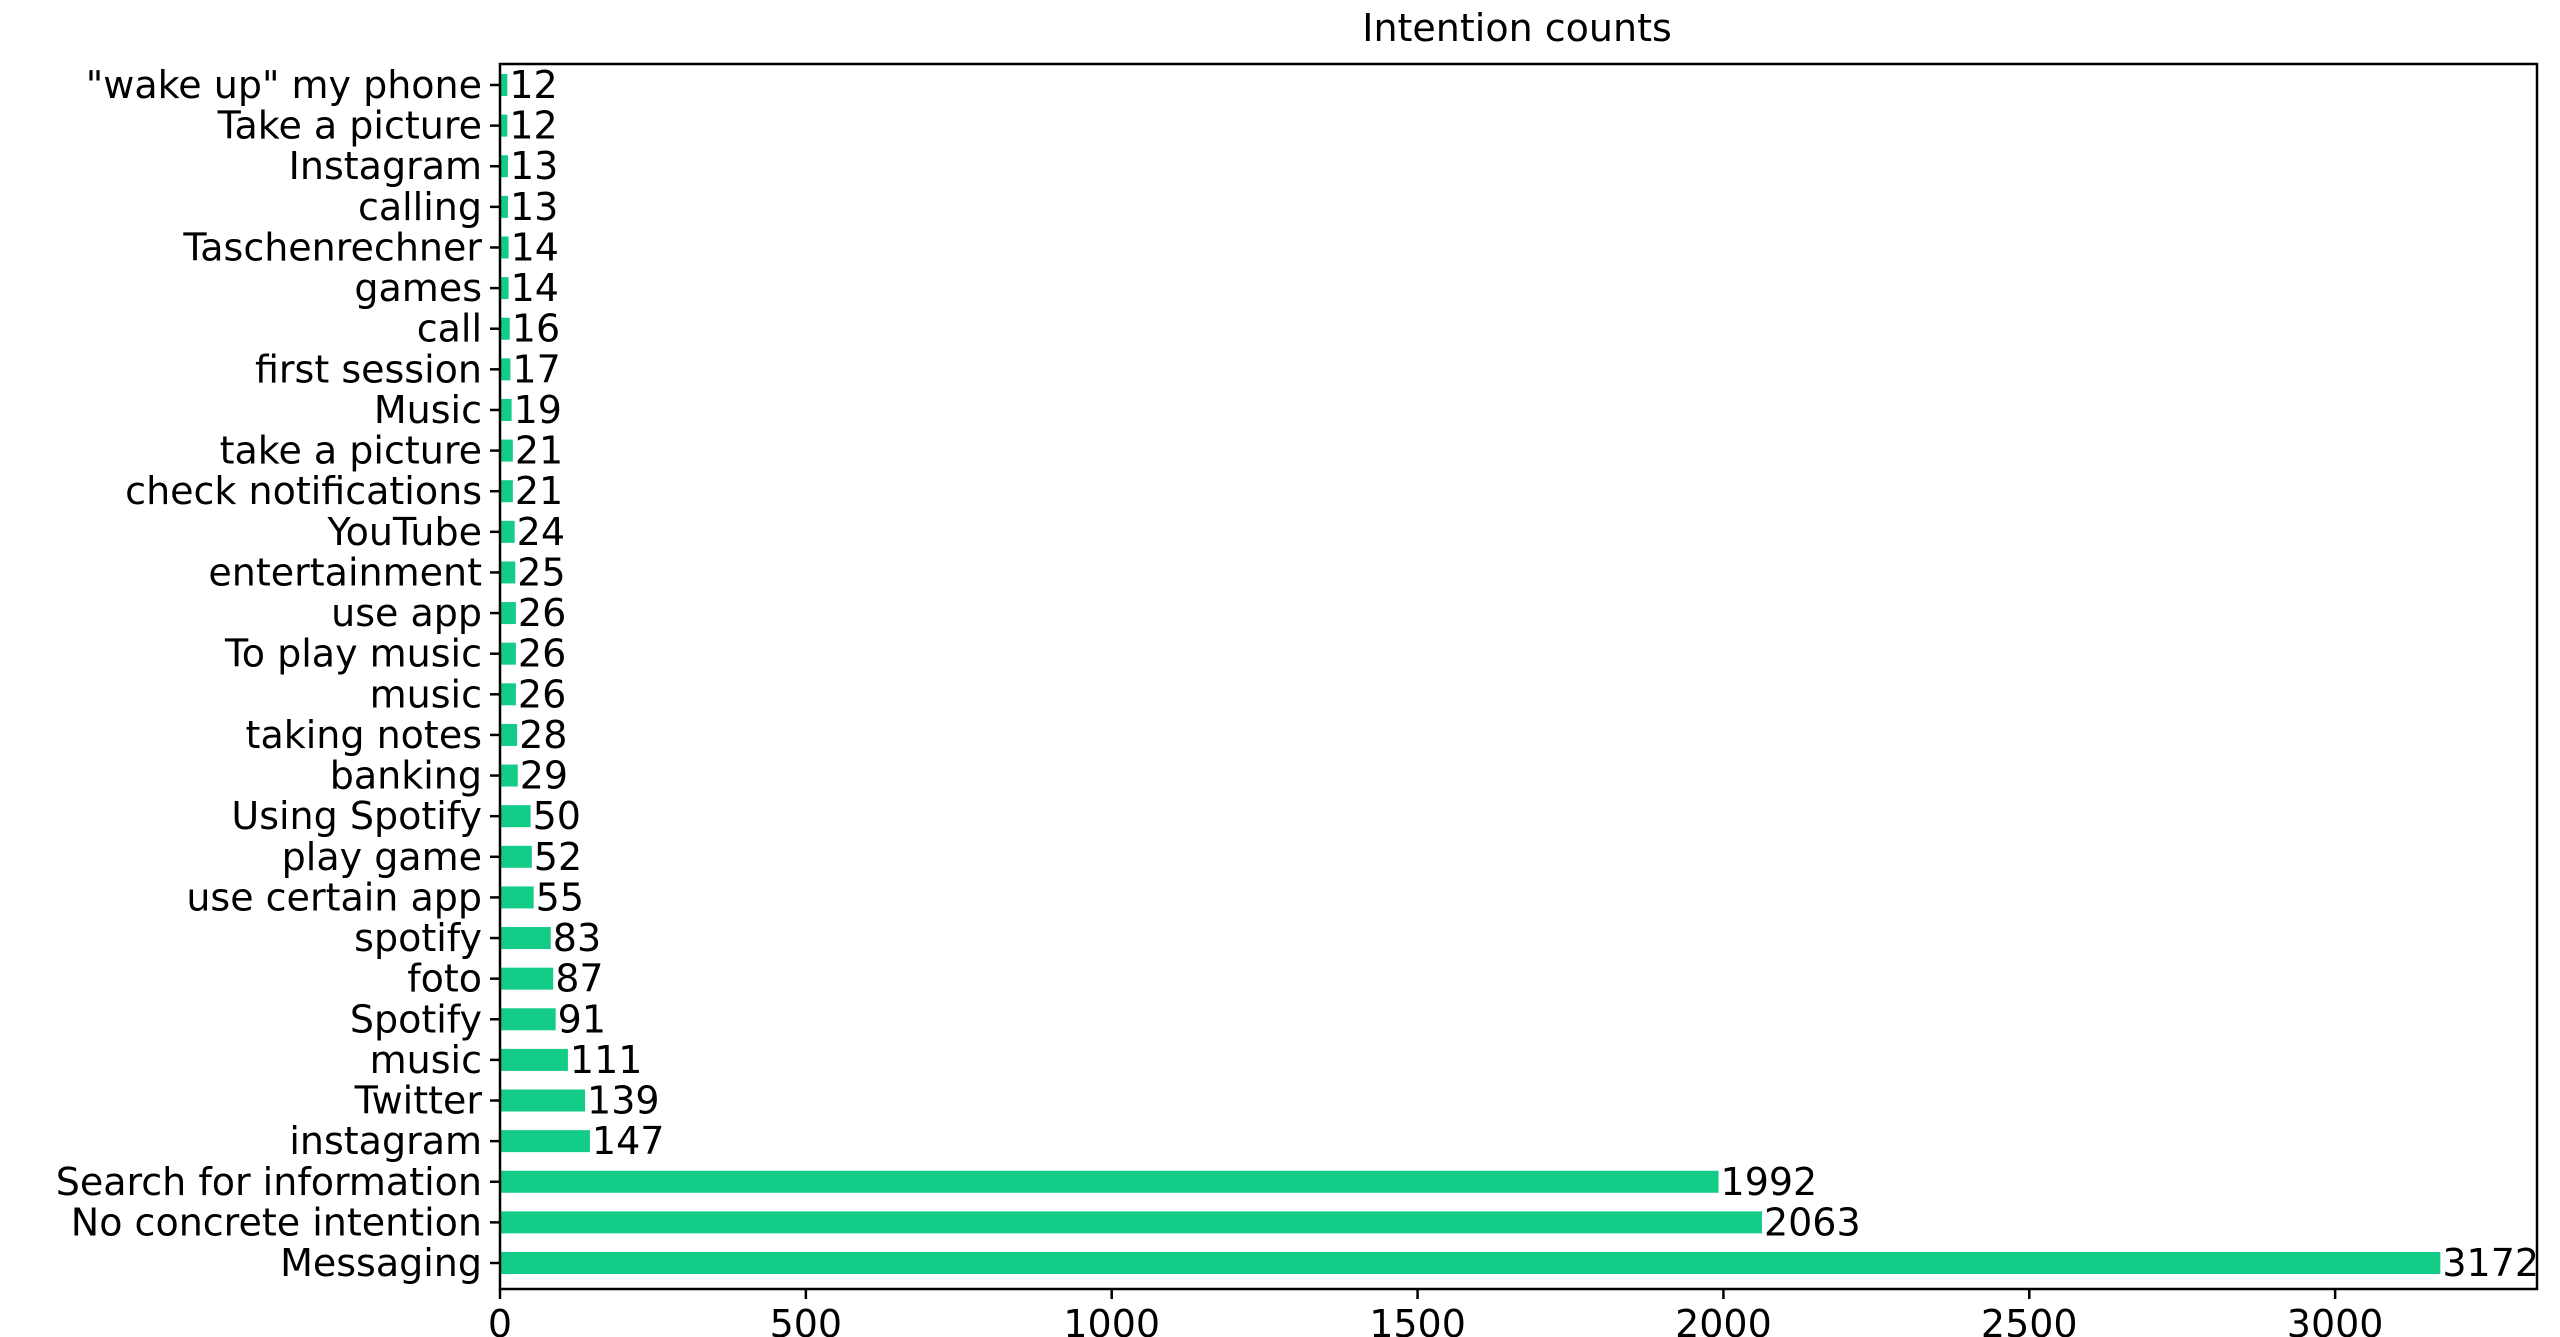 This screenshot has height=1337, width=2560. Describe the element at coordinates (385, 1141) in the screenshot. I see `category-label: instagram` at that location.